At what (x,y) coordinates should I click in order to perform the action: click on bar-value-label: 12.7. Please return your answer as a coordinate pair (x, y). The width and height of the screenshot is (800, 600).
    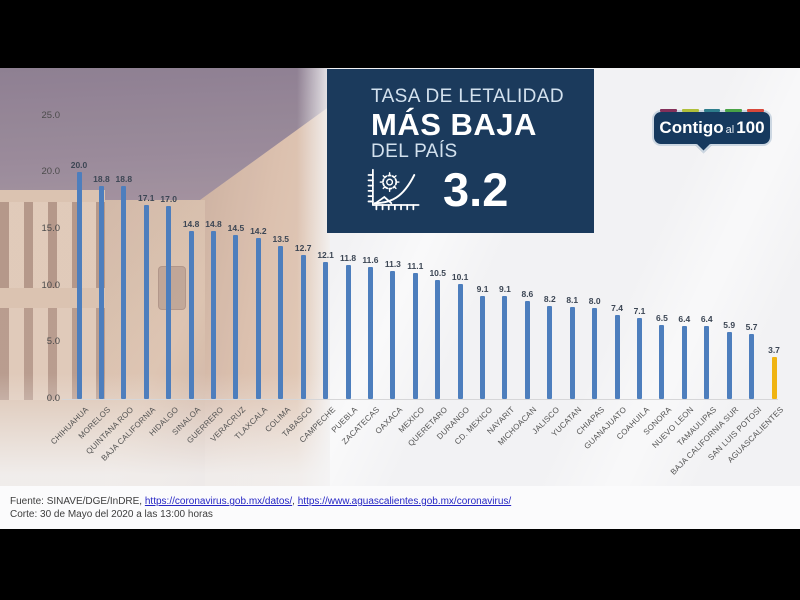
    Looking at the image, I should click on (303, 247).